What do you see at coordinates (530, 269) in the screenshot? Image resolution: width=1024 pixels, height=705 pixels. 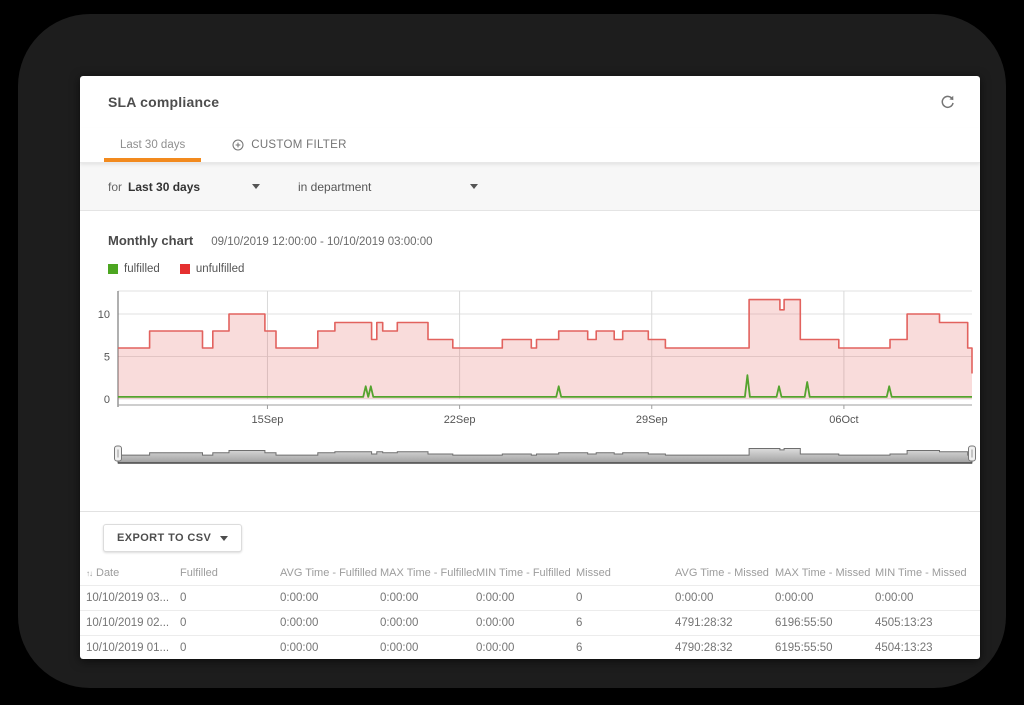 I see `chart-legend: fulfilled unfulfilled` at bounding box center [530, 269].